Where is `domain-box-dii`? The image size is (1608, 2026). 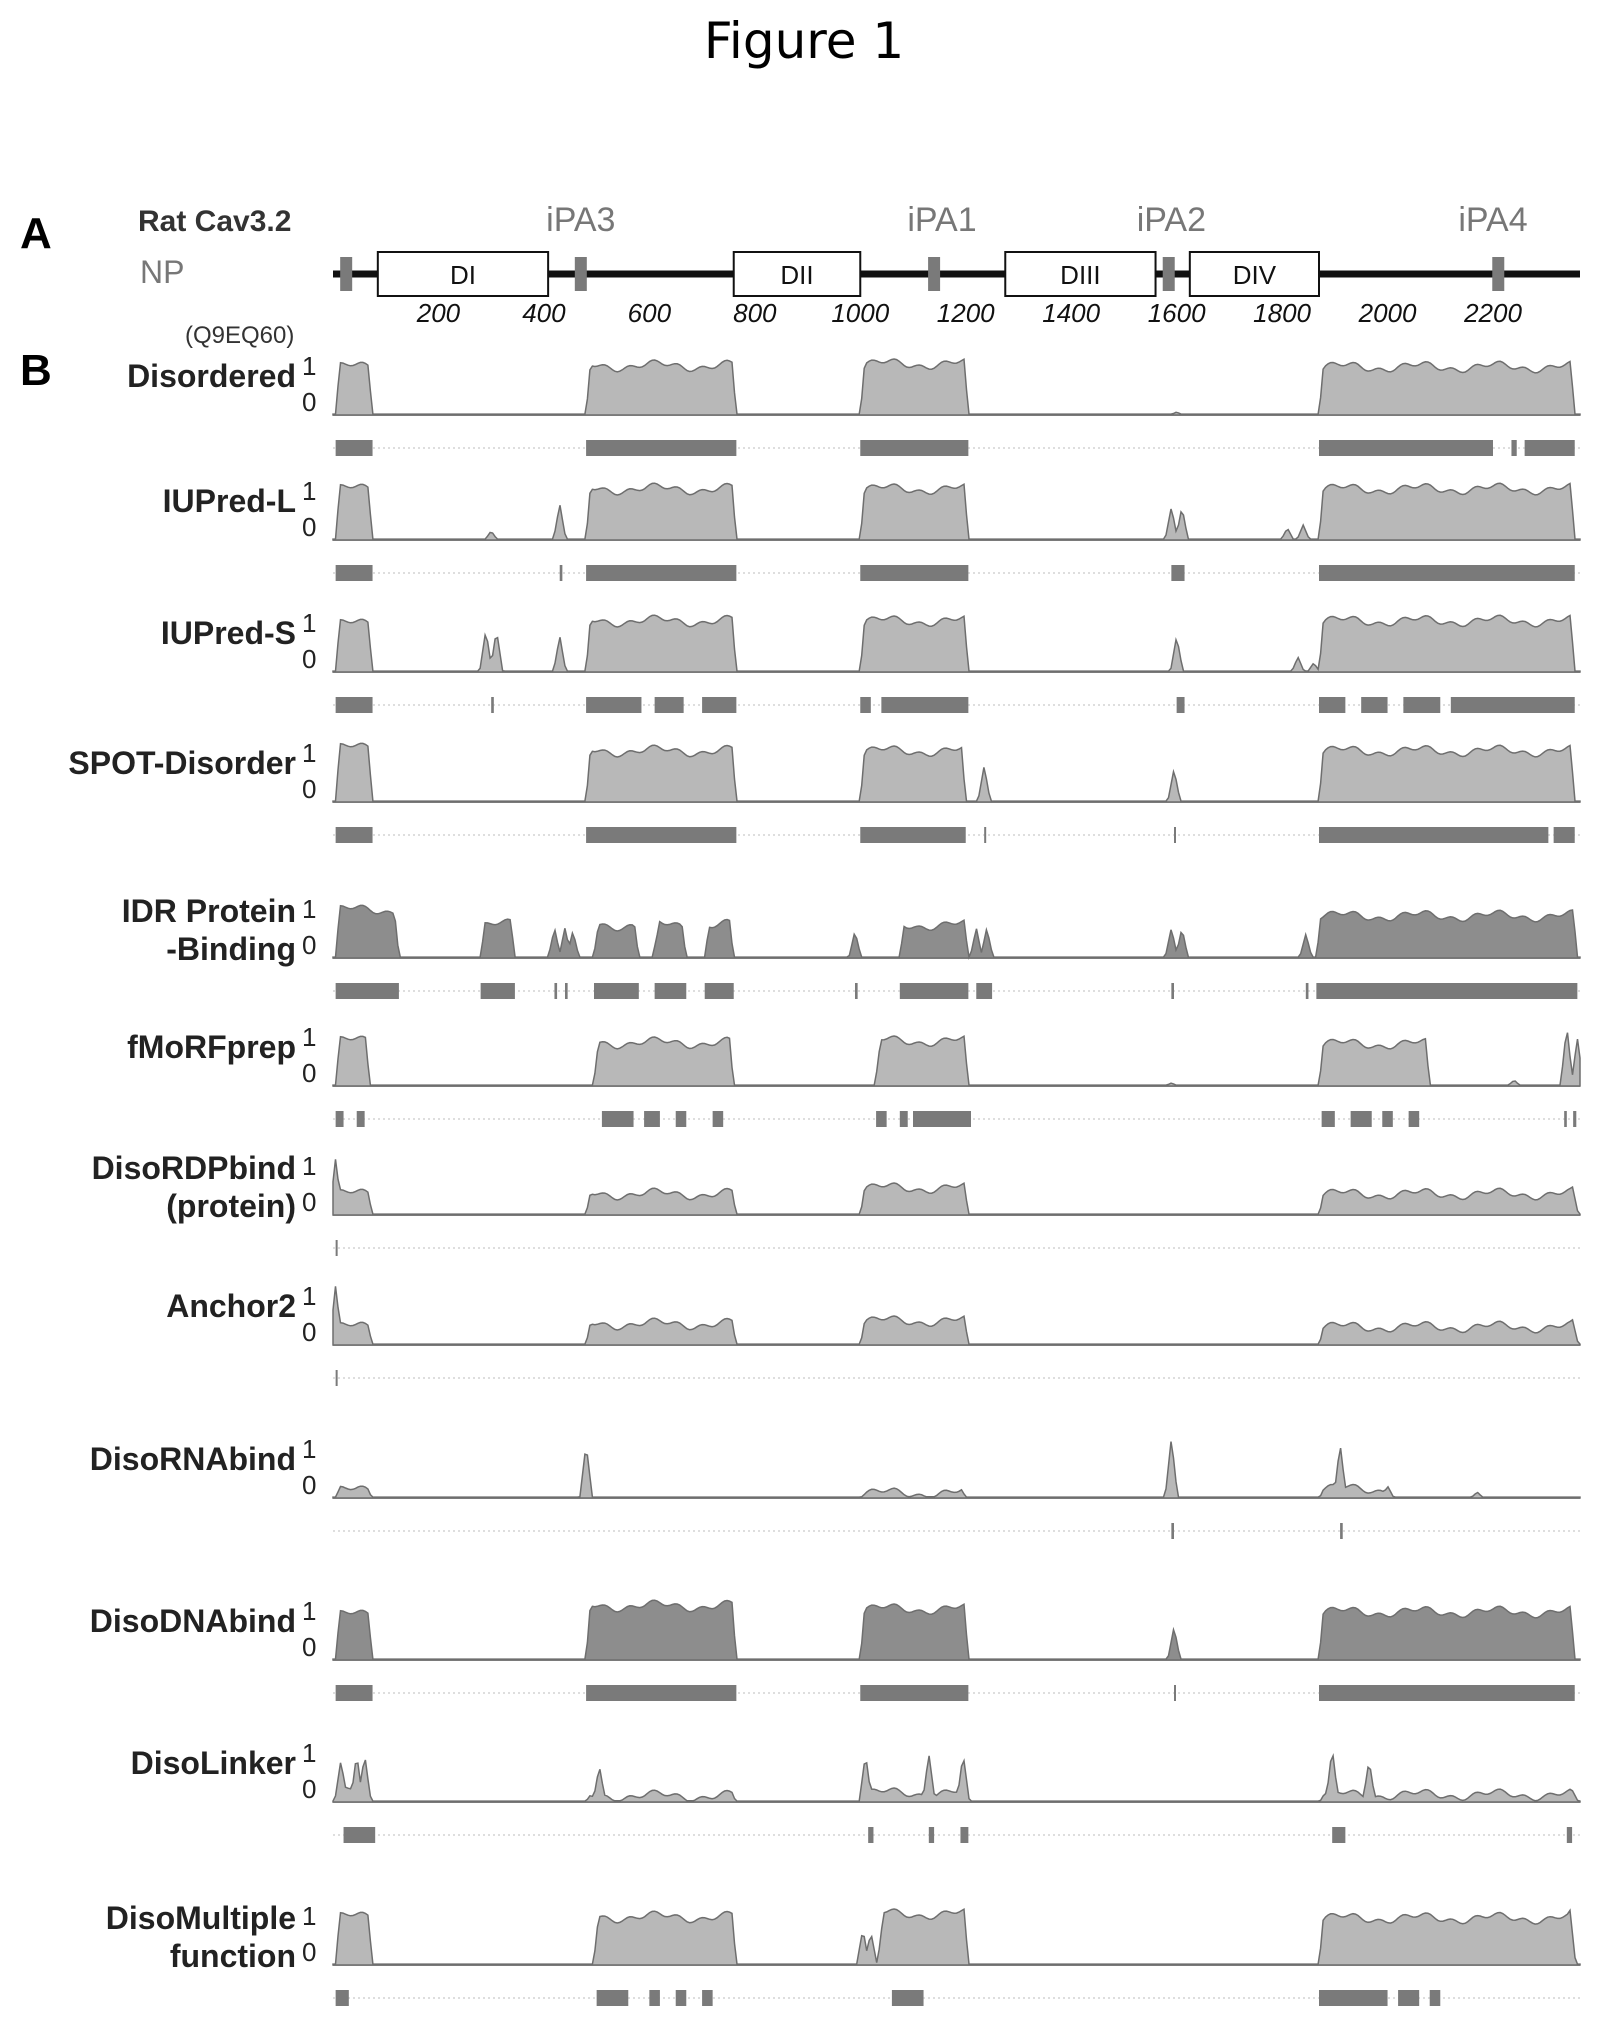 domain-box-dii is located at coordinates (797, 274).